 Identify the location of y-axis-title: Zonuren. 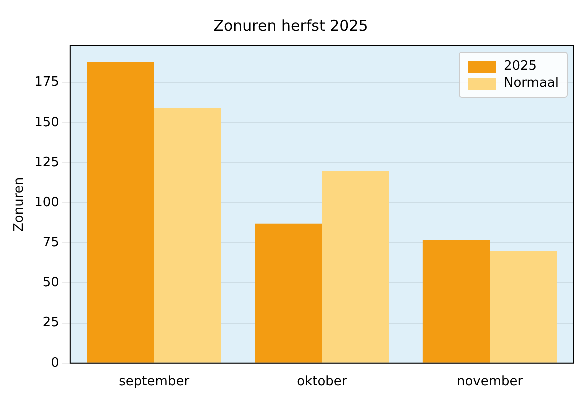
(20, 204).